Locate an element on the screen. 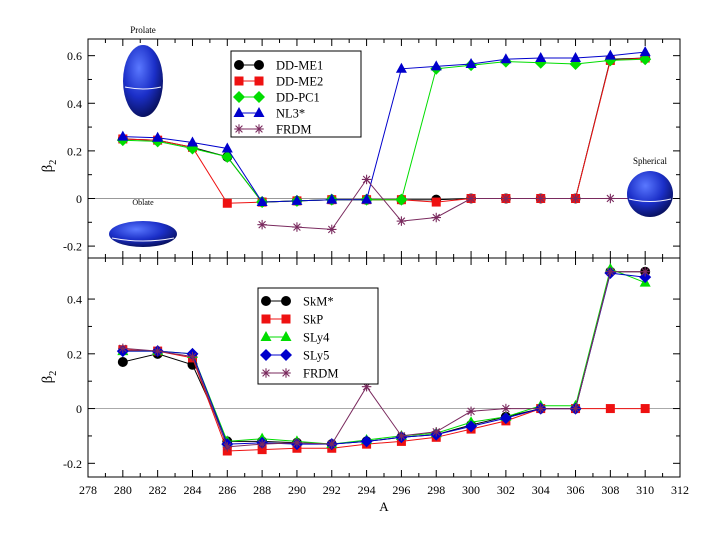 The image size is (720, 540). x-tick-label: 308 is located at coordinates (610, 490).